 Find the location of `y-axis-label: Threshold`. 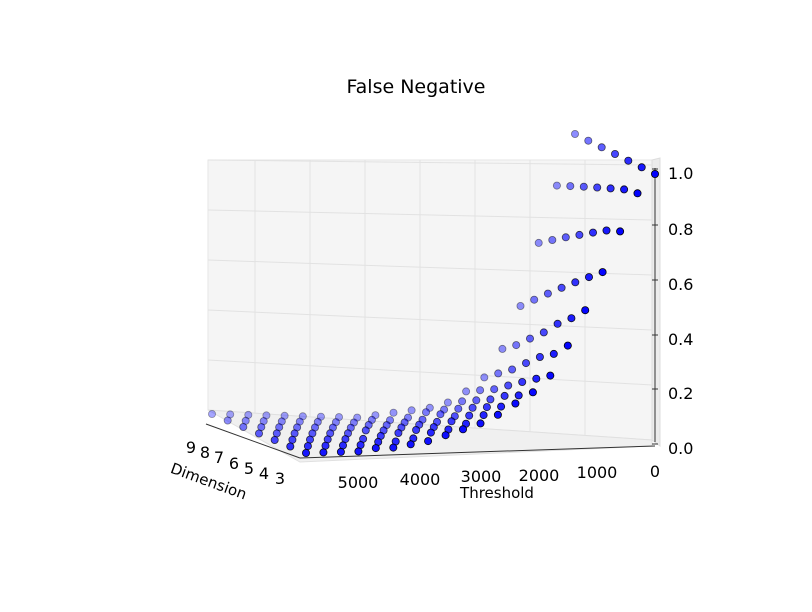

y-axis-label: Threshold is located at coordinates (496, 493).